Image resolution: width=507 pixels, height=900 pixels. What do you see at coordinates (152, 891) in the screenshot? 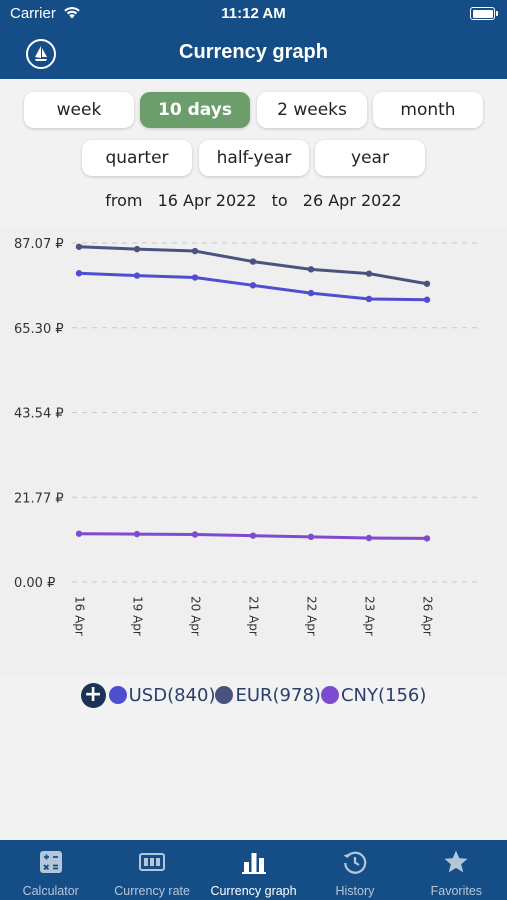
I see `tab-label-currency-rate: Currency rate` at bounding box center [152, 891].